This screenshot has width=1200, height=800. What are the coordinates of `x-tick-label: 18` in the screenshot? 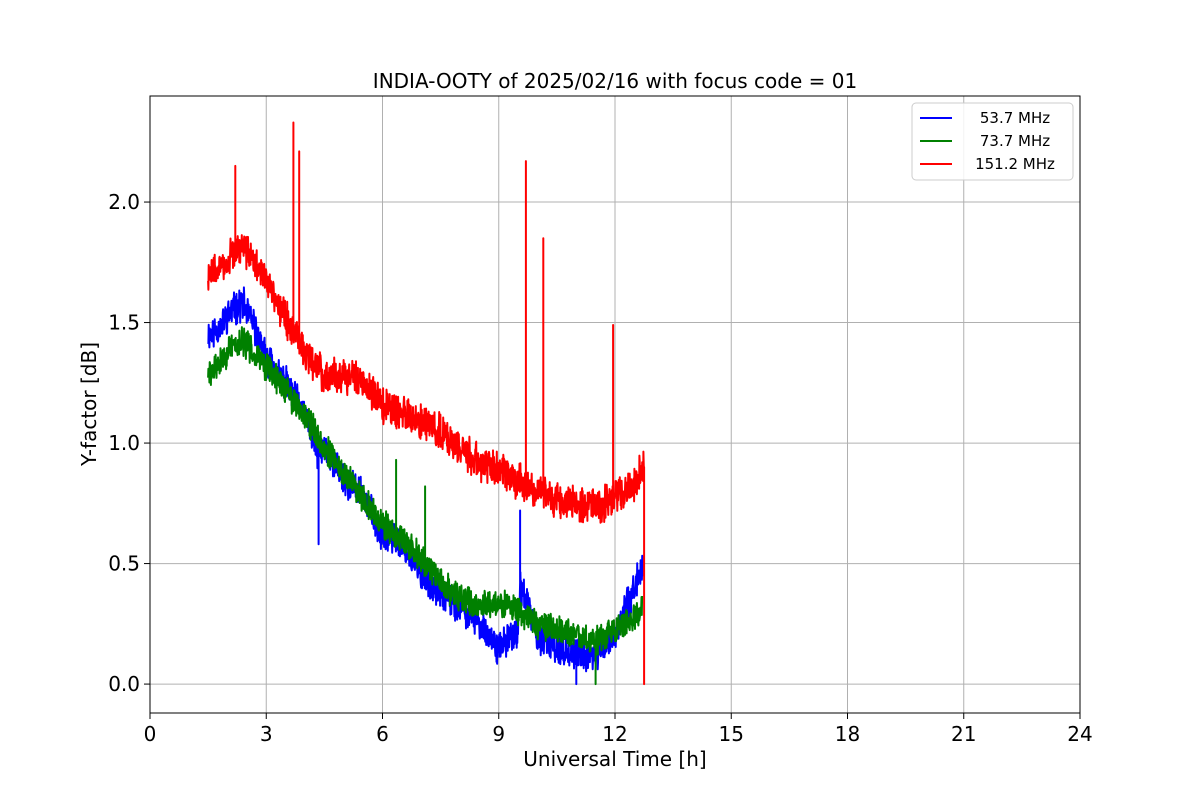 It's located at (847, 734).